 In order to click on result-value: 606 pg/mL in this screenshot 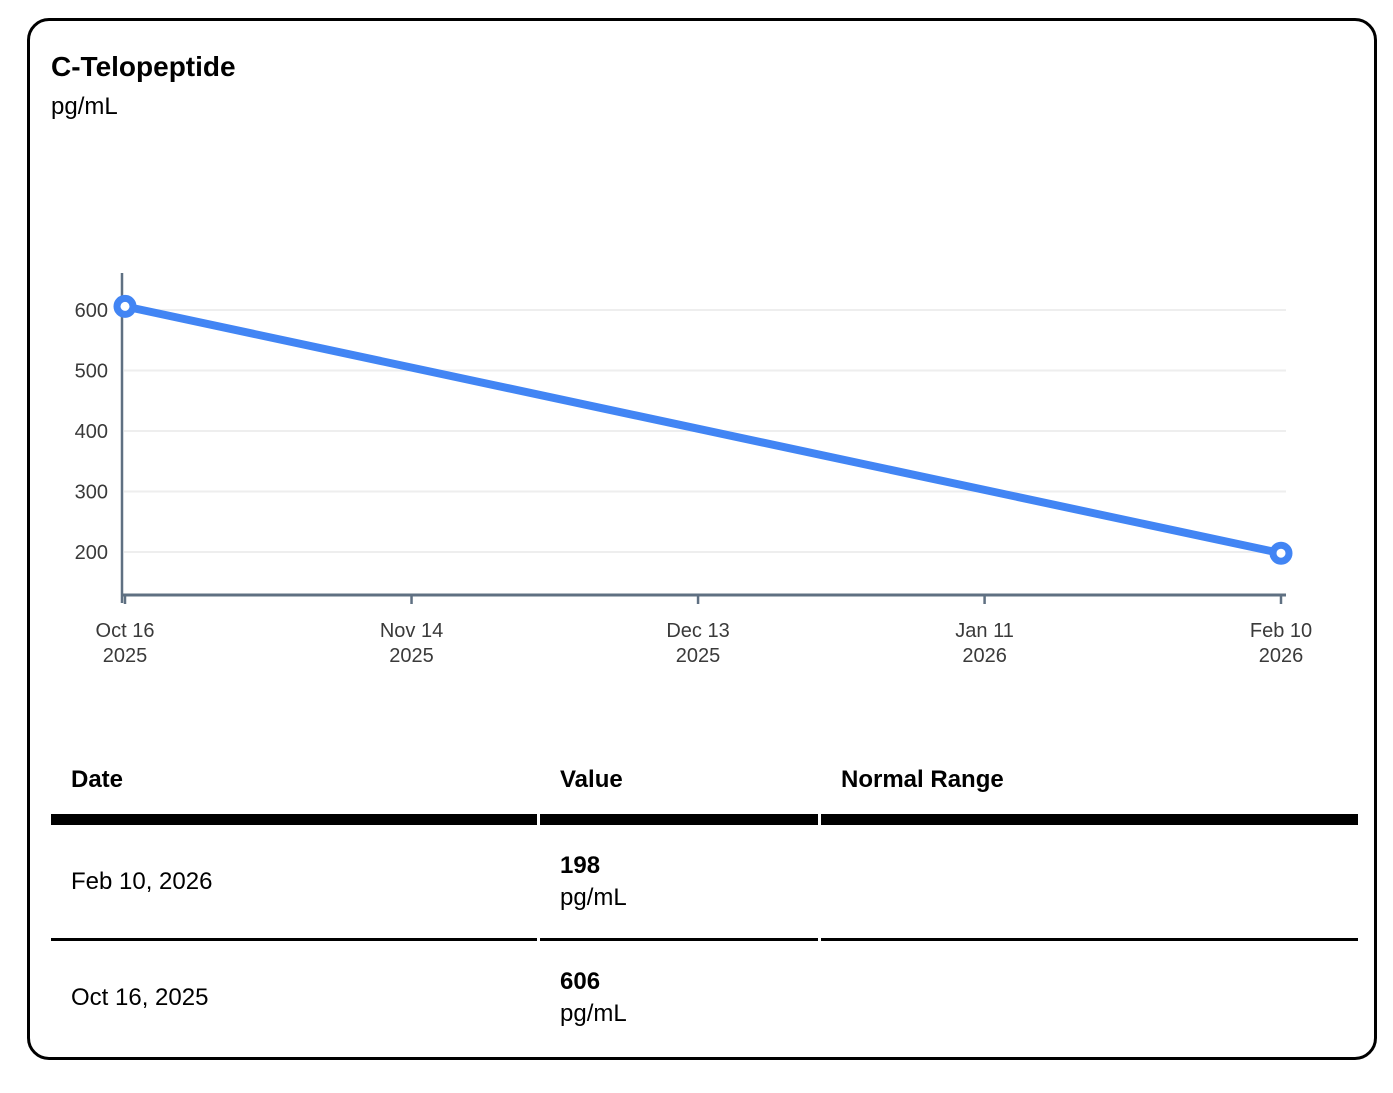, I will do `click(679, 997)`.